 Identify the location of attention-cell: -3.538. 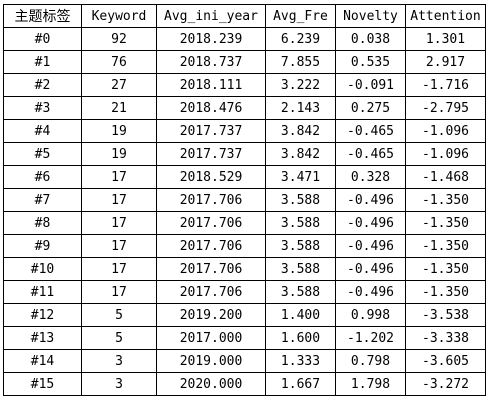
(445, 315).